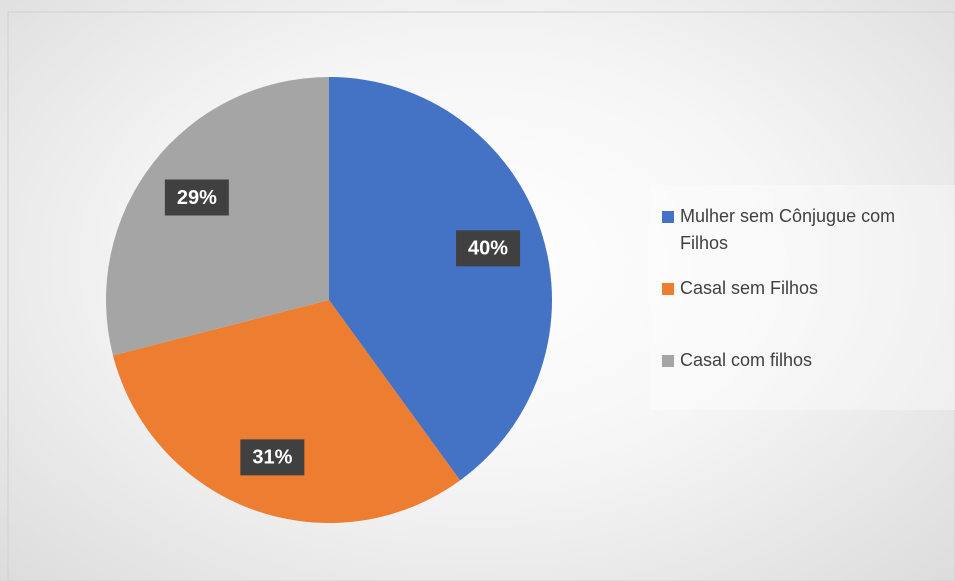 The width and height of the screenshot is (955, 581). Describe the element at coordinates (788, 229) in the screenshot. I see `legend-label: Mulher sem Cônjugue com Filhos` at that location.